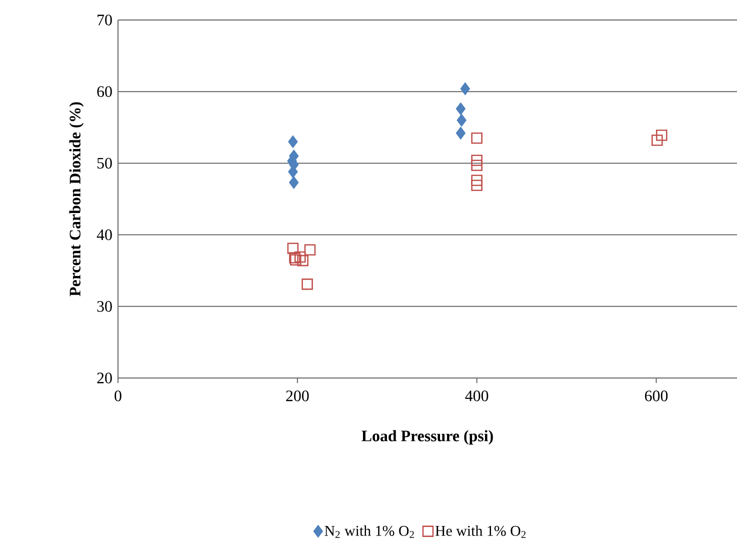 The width and height of the screenshot is (737, 550). What do you see at coordinates (427, 437) in the screenshot?
I see `x-axis-title: Load Pressure (psi)` at bounding box center [427, 437].